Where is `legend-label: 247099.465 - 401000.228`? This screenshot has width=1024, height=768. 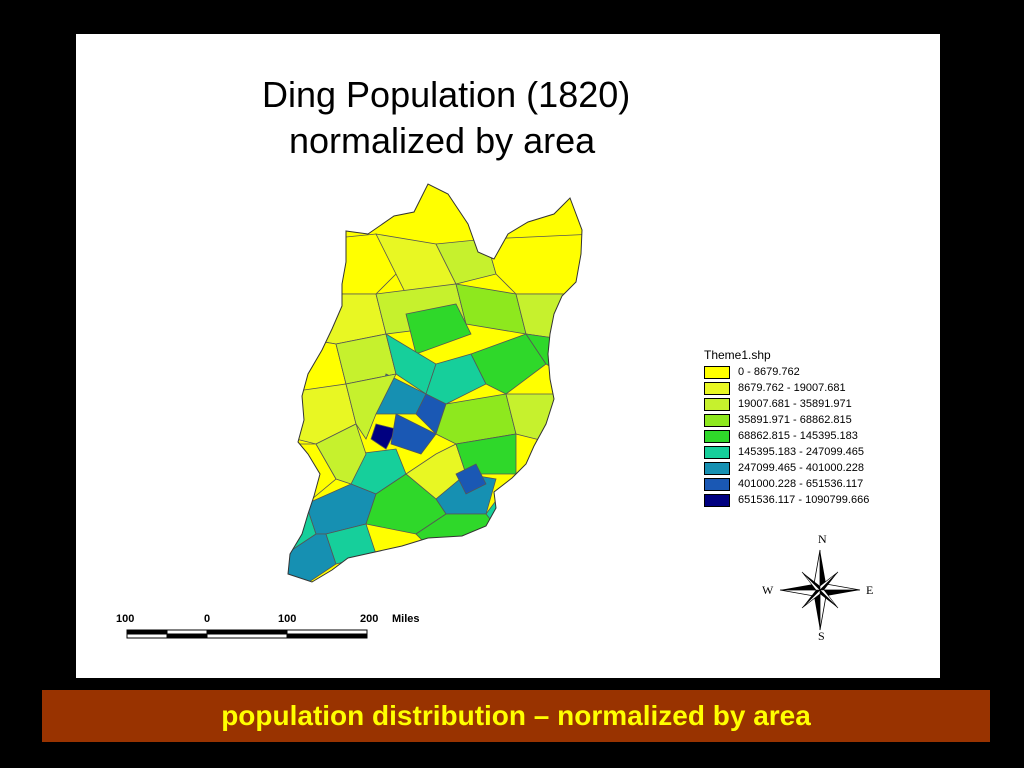 legend-label: 247099.465 - 401000.228 is located at coordinates (801, 468).